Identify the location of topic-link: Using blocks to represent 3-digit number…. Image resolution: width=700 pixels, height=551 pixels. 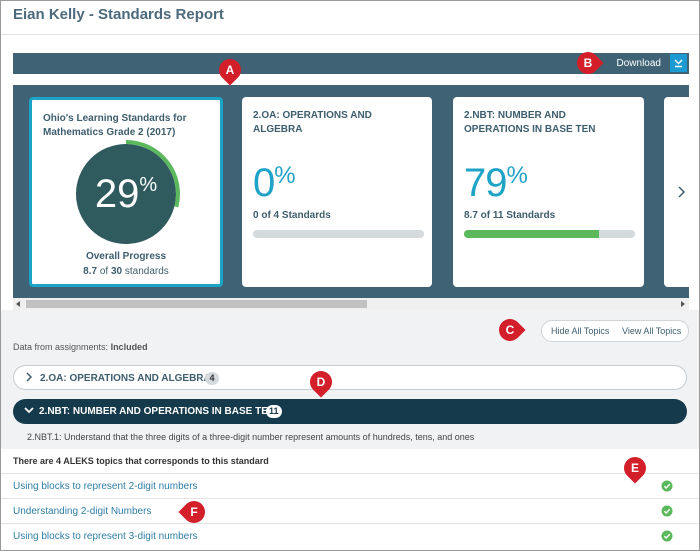
(105, 536).